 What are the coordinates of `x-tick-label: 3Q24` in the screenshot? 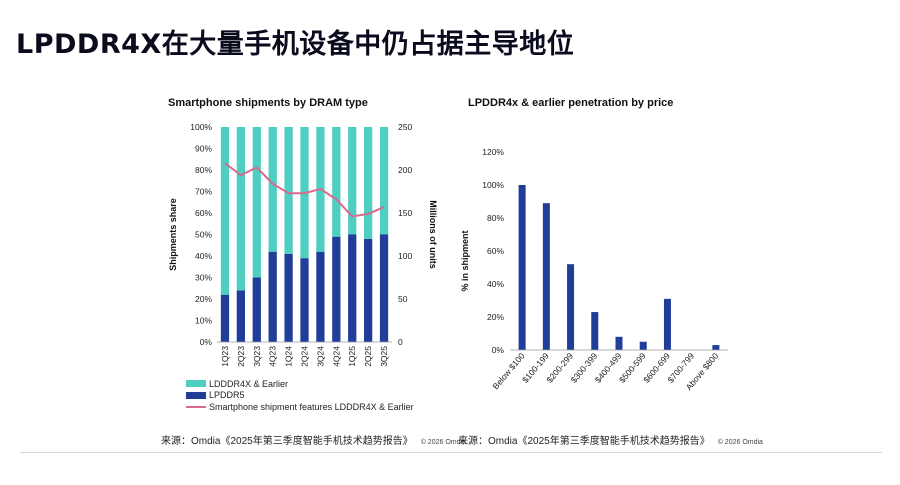 It's located at (320, 356).